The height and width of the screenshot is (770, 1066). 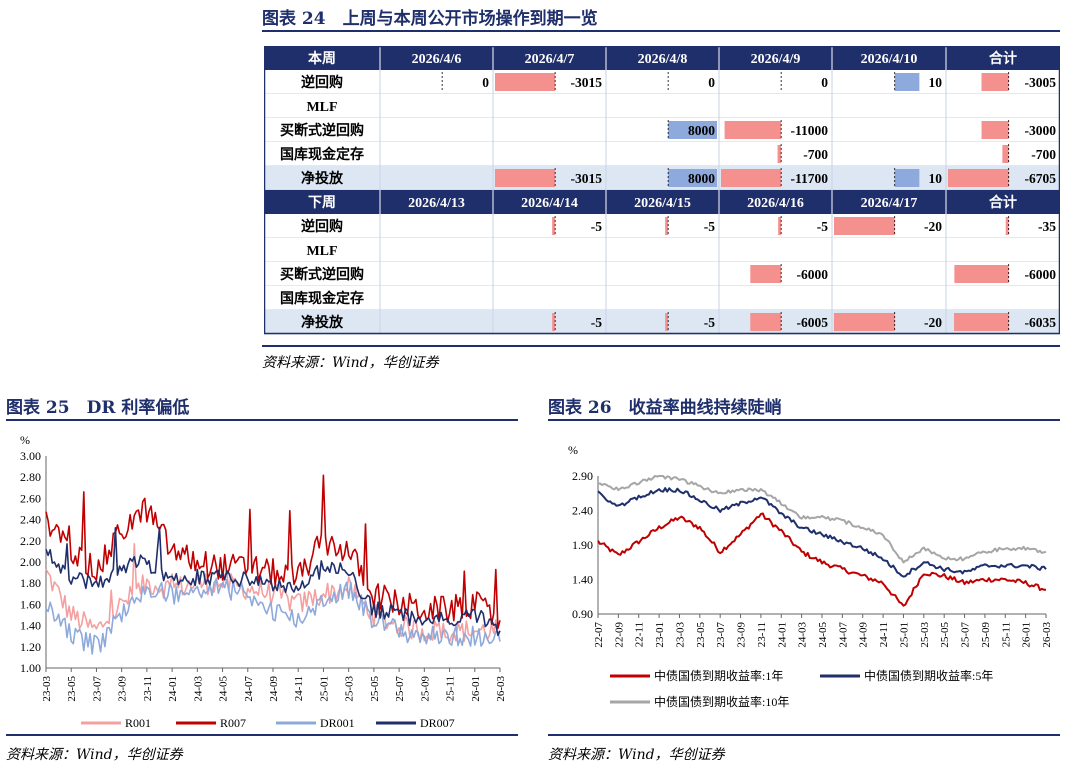 I want to click on y-tick-label: 1.00, so click(x=30, y=668).